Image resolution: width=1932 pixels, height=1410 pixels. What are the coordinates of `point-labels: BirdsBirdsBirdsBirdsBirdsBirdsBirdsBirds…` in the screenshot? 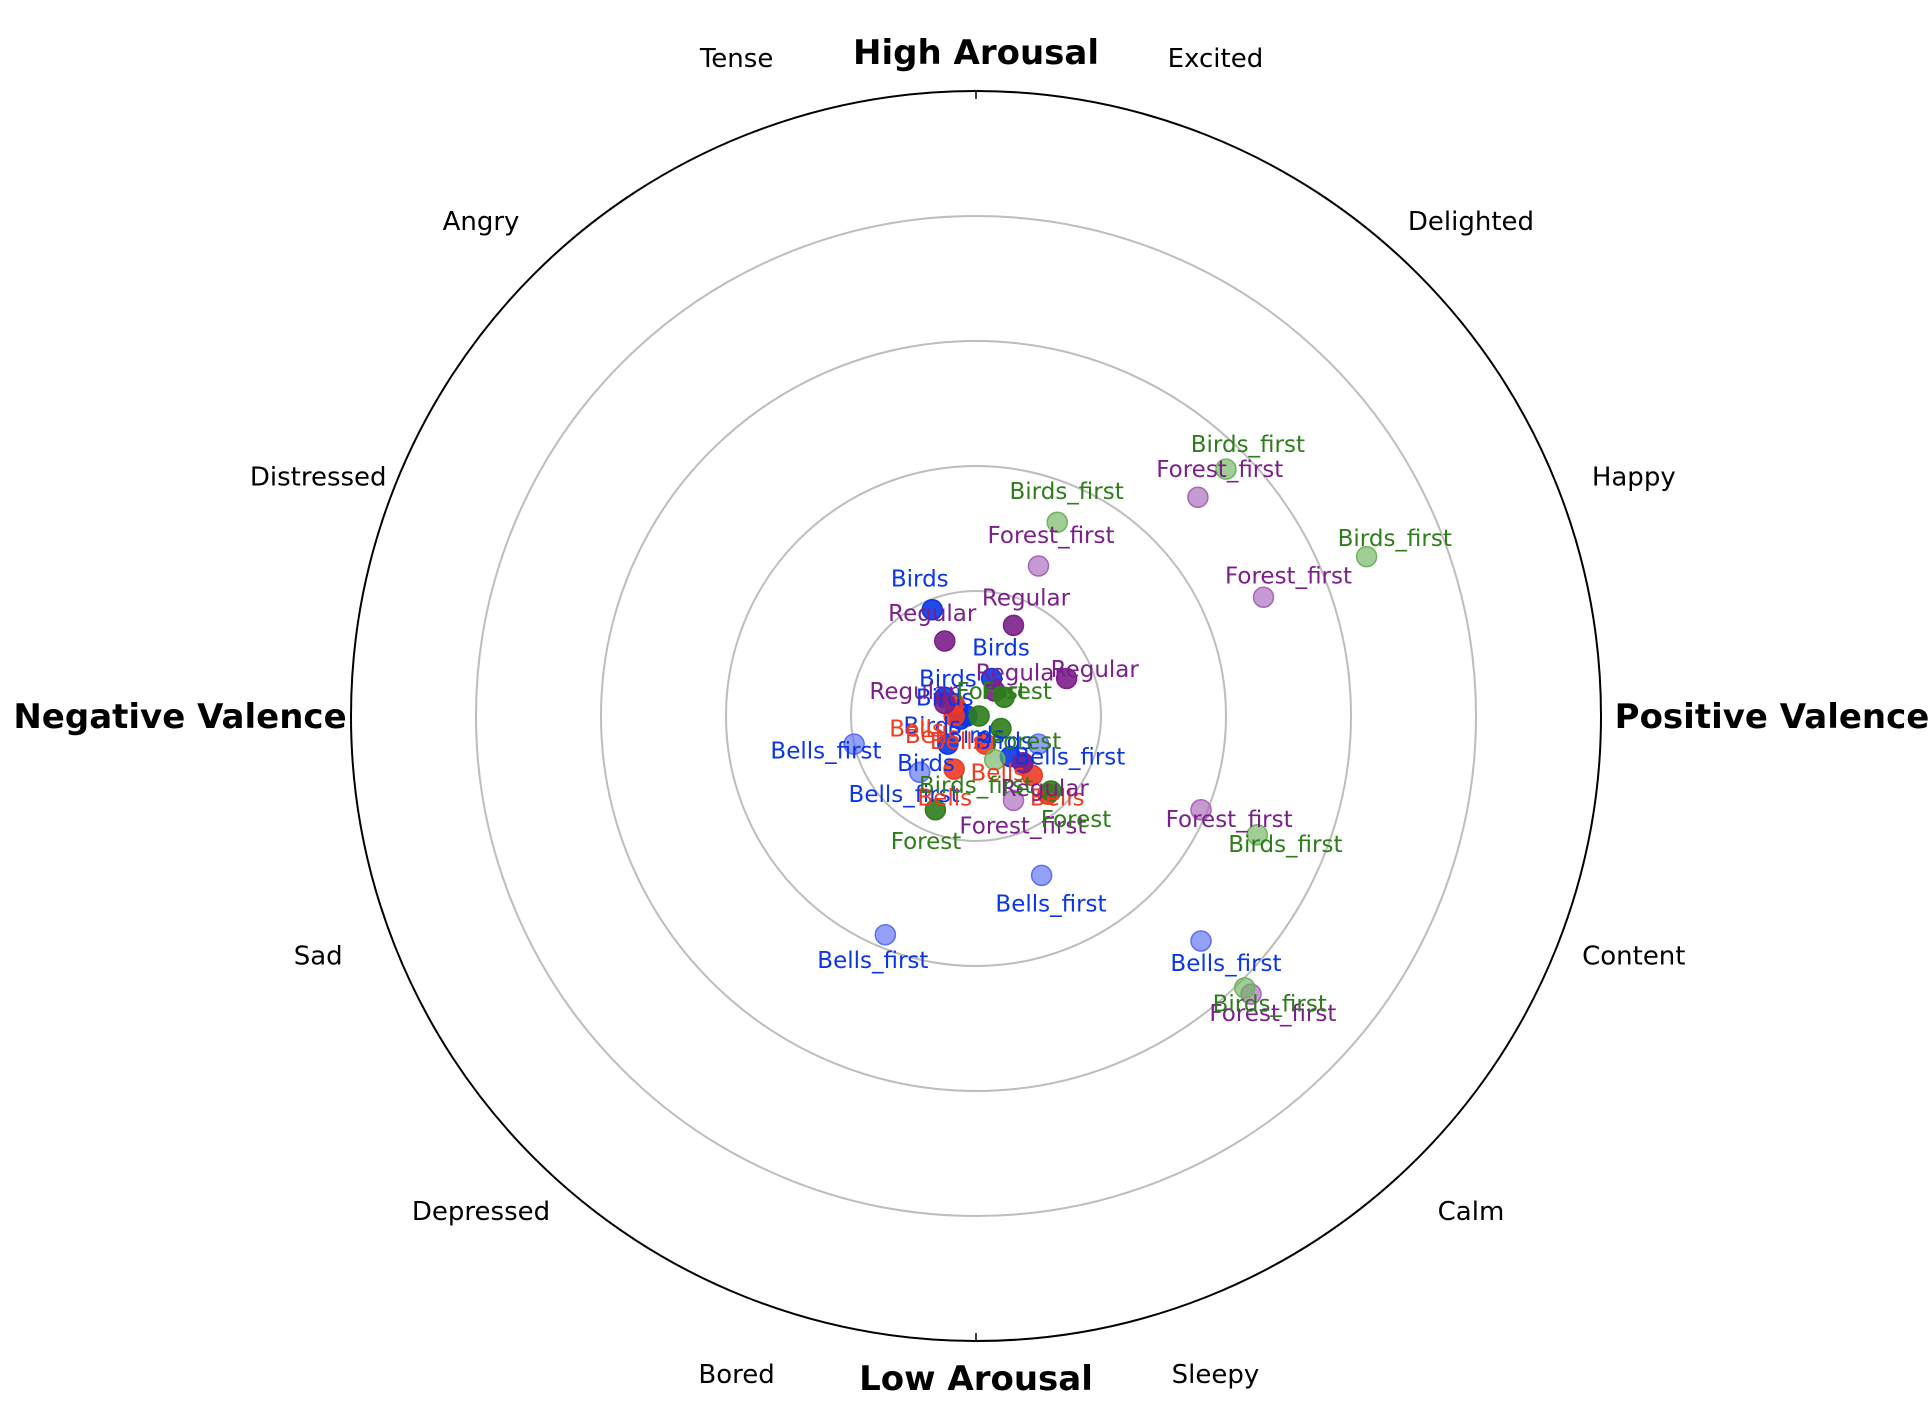 It's located at (1110, 729).